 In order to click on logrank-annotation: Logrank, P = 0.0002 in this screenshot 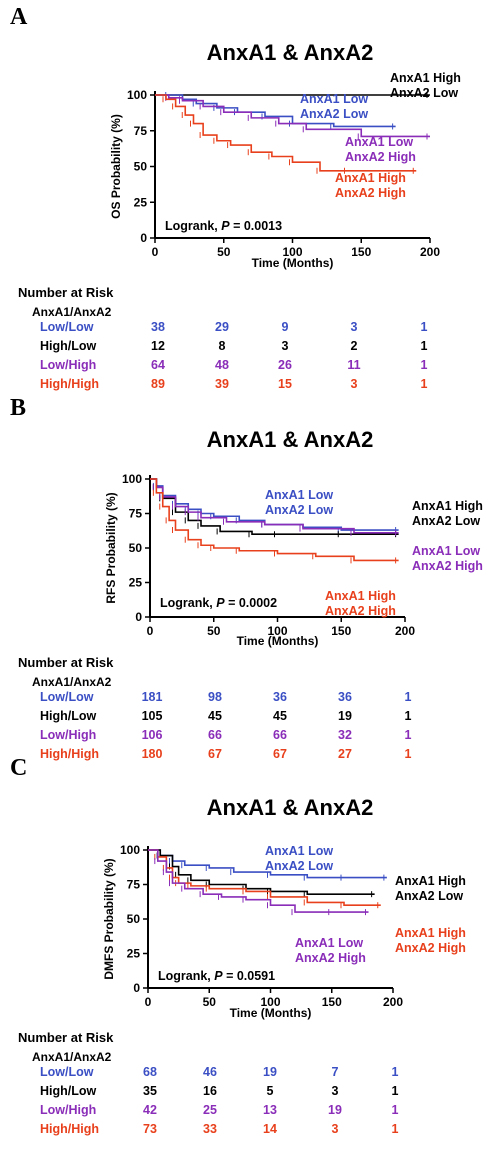, I will do `click(218, 603)`.